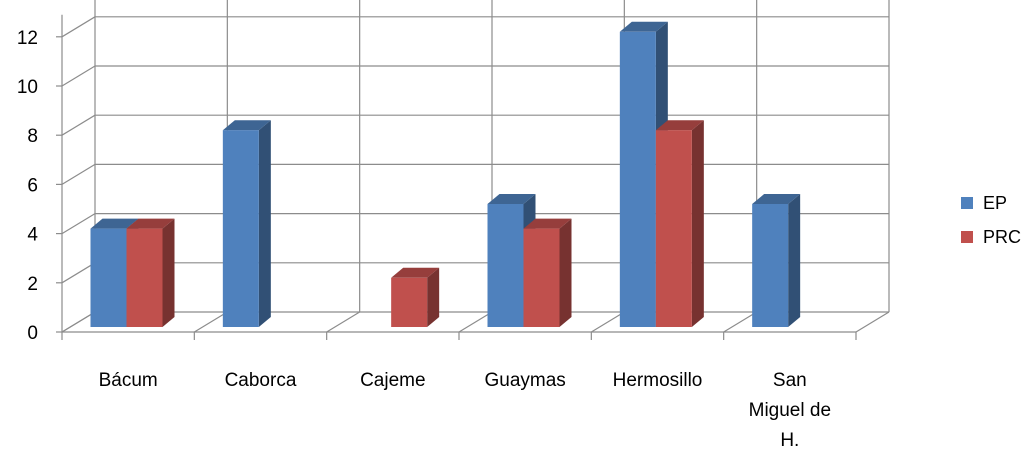  Describe the element at coordinates (27, 38) in the screenshot. I see `y-tick-label: 12` at that location.